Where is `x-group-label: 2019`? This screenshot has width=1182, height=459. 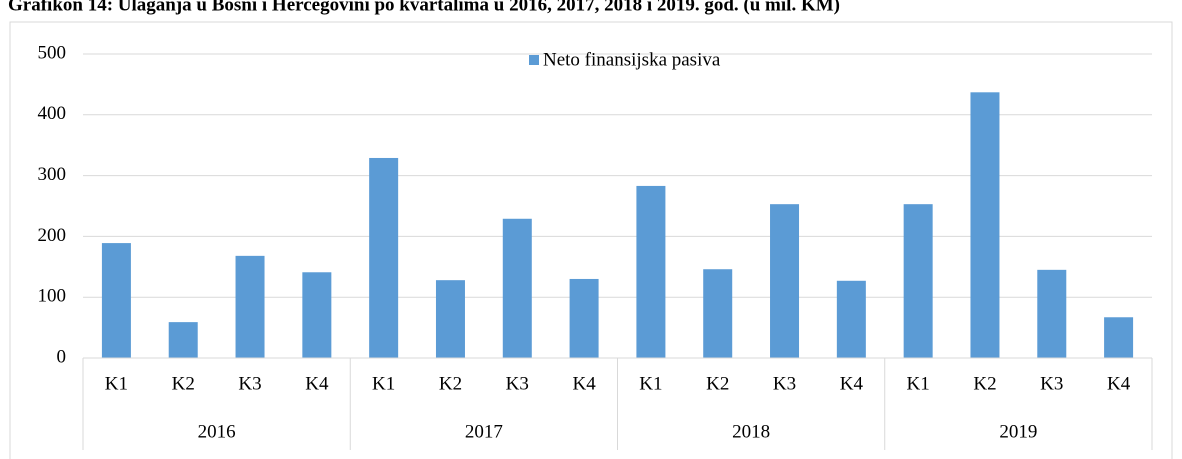
x-group-label: 2019 is located at coordinates (1018, 431).